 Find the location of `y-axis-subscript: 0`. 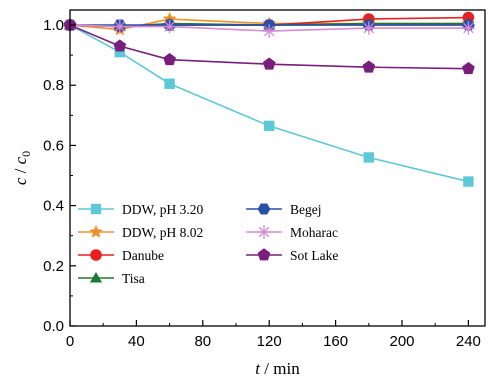

y-axis-subscript: 0 is located at coordinates (26, 154).